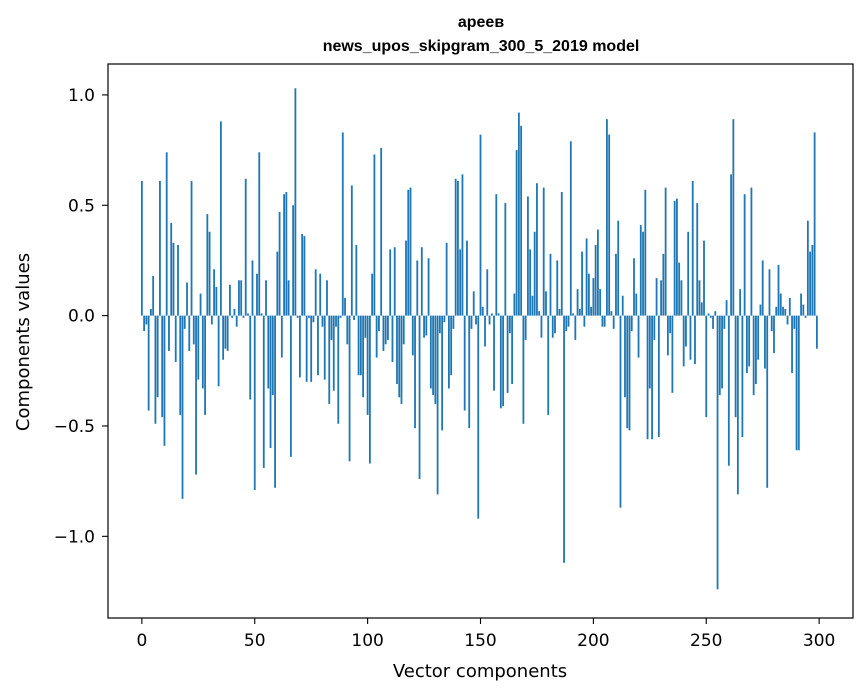  Describe the element at coordinates (480, 671) in the screenshot. I see `x-axis-label: Vector components` at that location.